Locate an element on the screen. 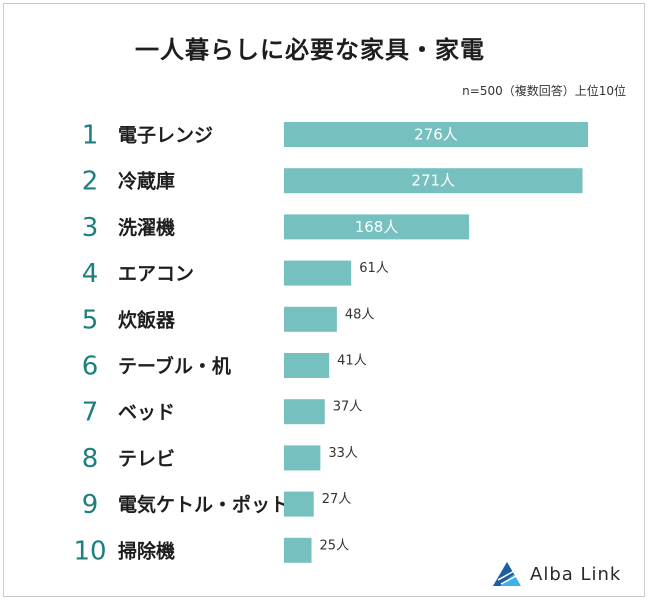 This screenshot has height=602, width=650. value-label: 33人 is located at coordinates (343, 453).